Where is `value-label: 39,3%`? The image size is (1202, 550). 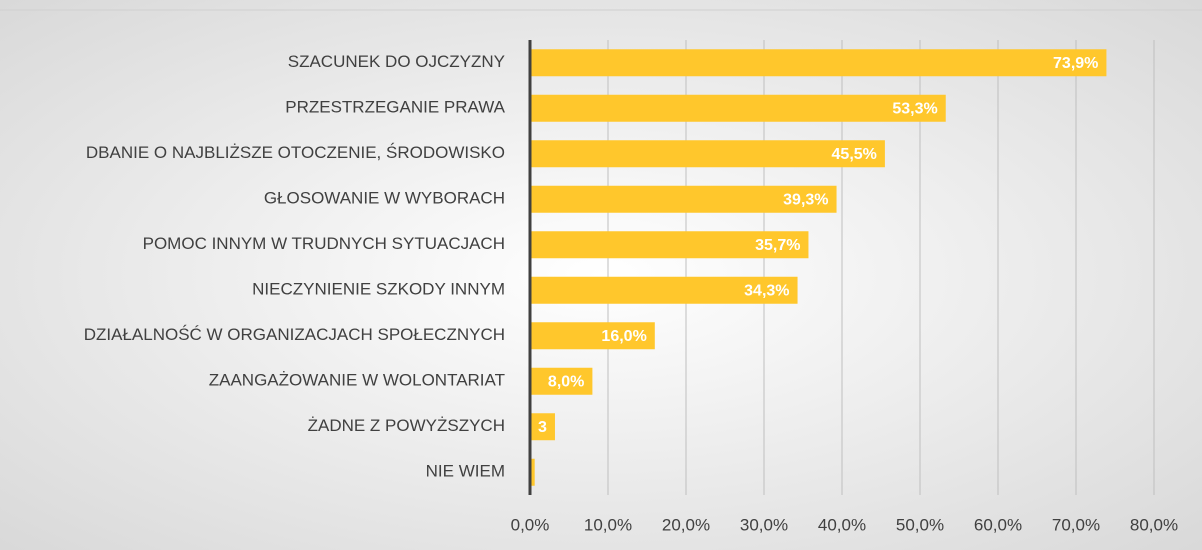 value-label: 39,3% is located at coordinates (805, 199).